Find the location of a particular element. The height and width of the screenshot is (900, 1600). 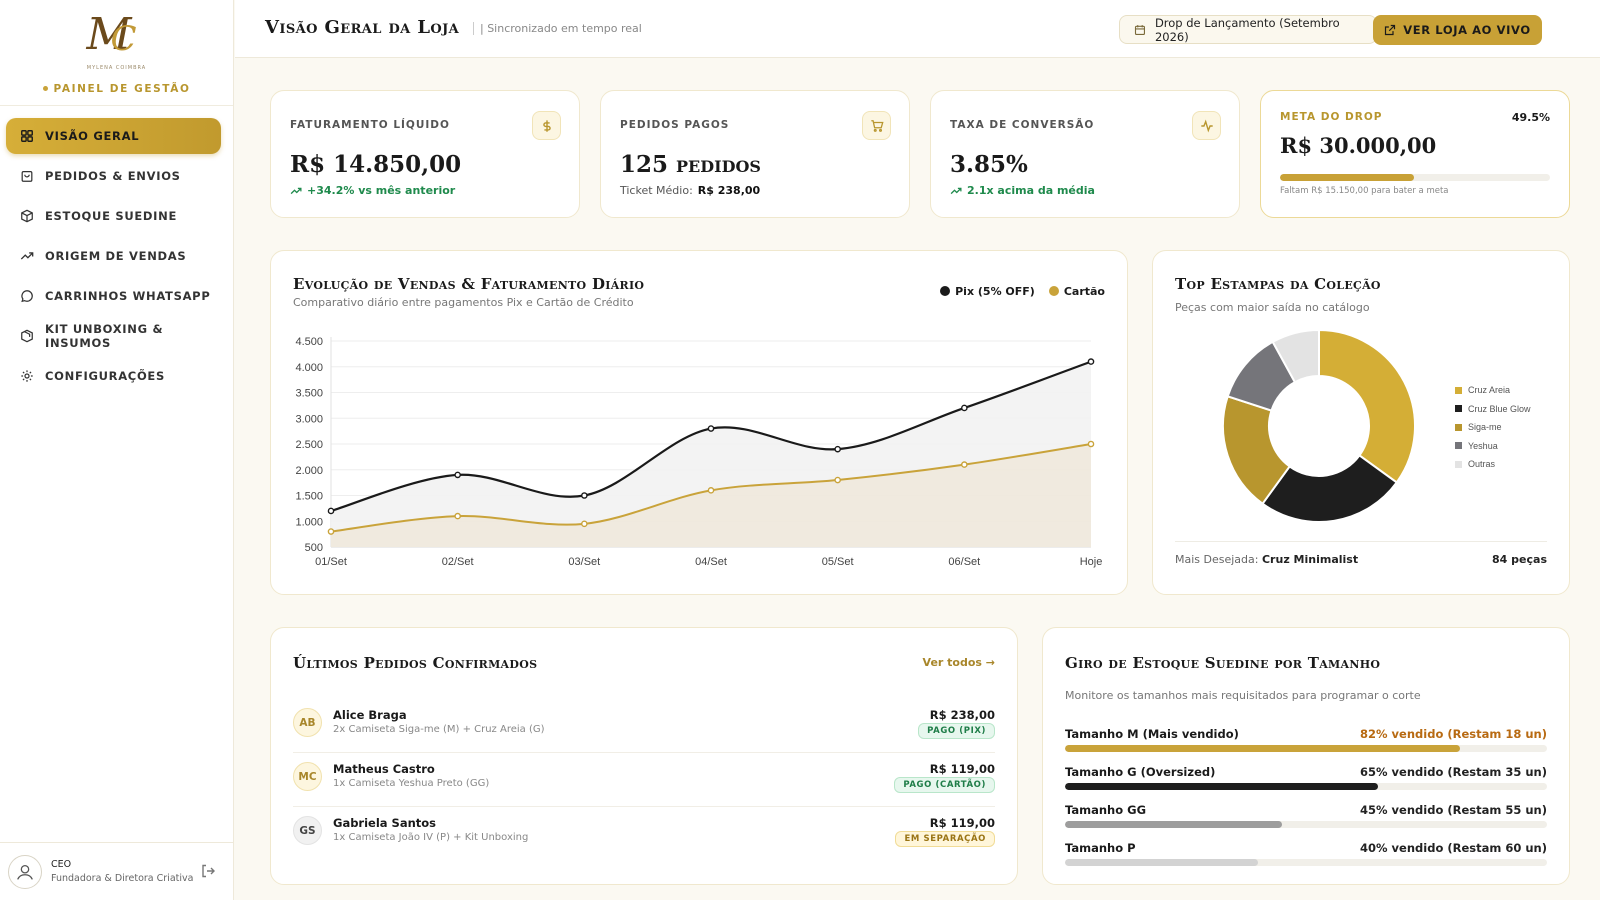

sidebar-item-kit: KIT UNBOXING & INSUMOS is located at coordinates (113, 336).